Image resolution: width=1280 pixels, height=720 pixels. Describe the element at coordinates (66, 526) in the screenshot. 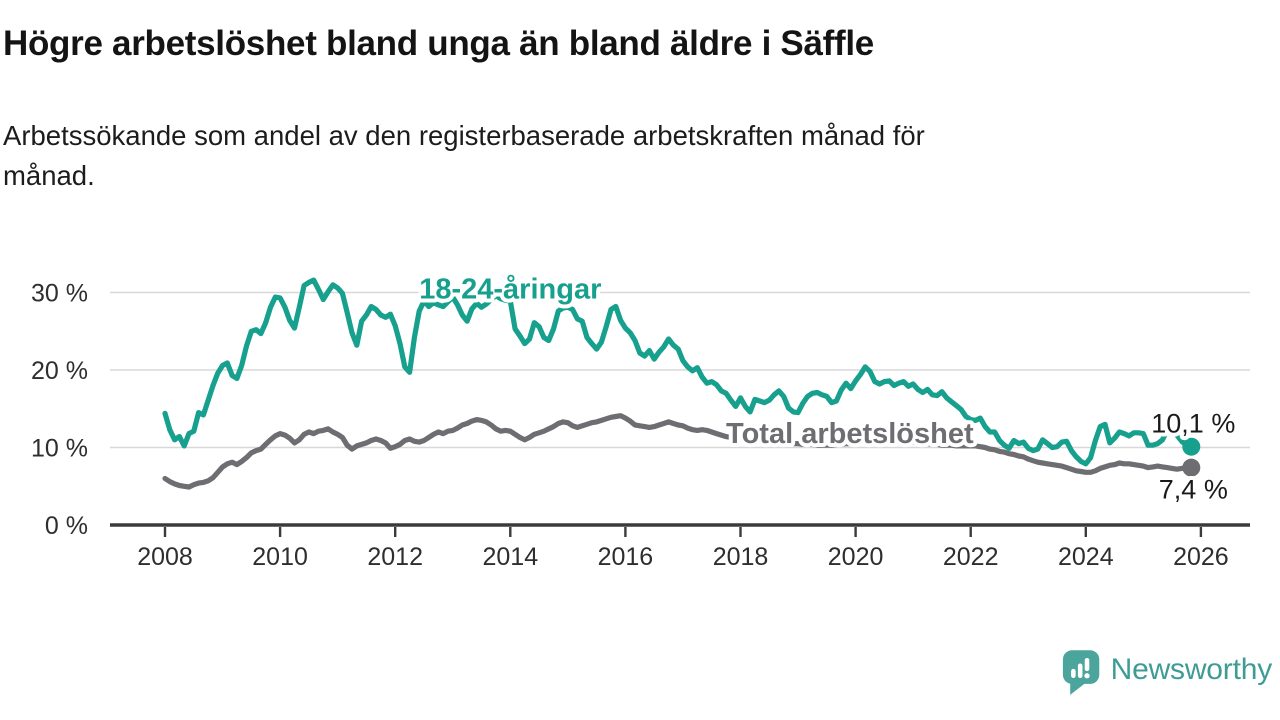

I see `y-tick-label-0: 0 %` at that location.